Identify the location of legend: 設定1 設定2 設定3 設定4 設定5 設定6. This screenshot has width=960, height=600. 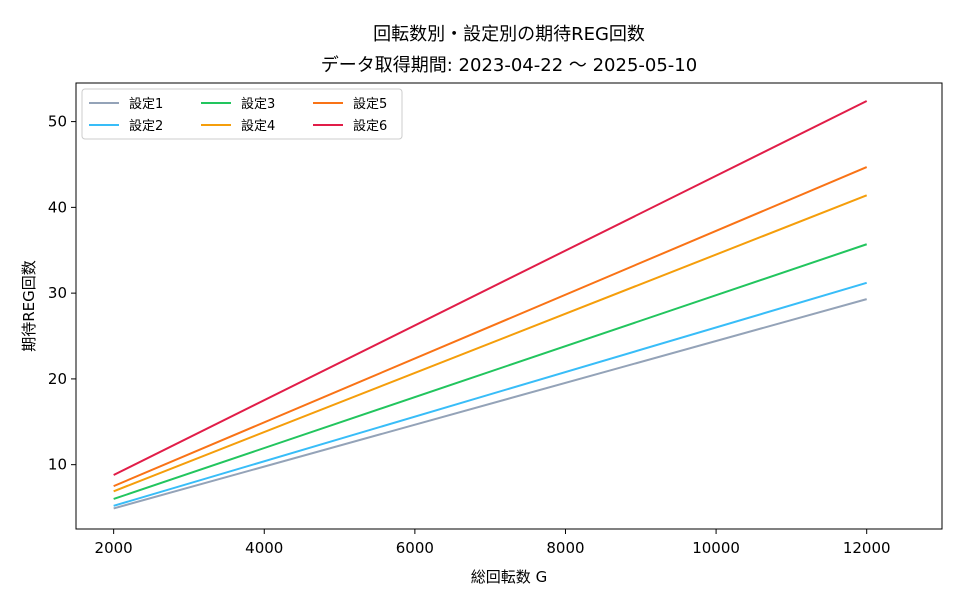
(242, 114).